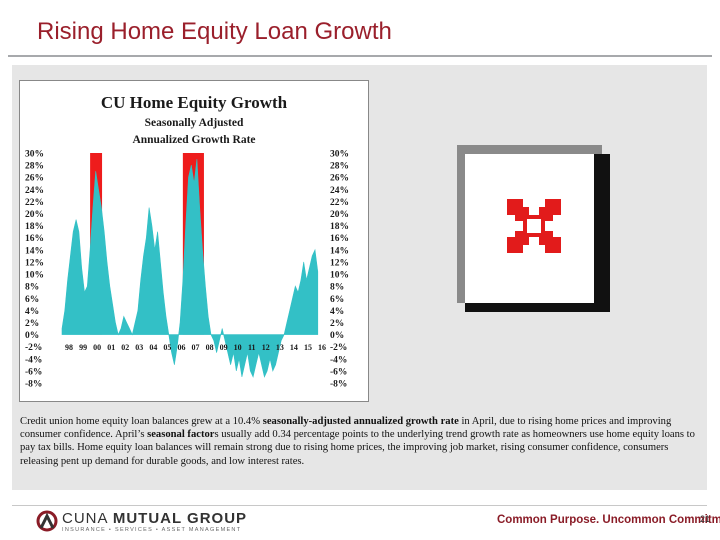  Describe the element at coordinates (339, 227) in the screenshot. I see `y-tick-right-label: 18%` at that location.